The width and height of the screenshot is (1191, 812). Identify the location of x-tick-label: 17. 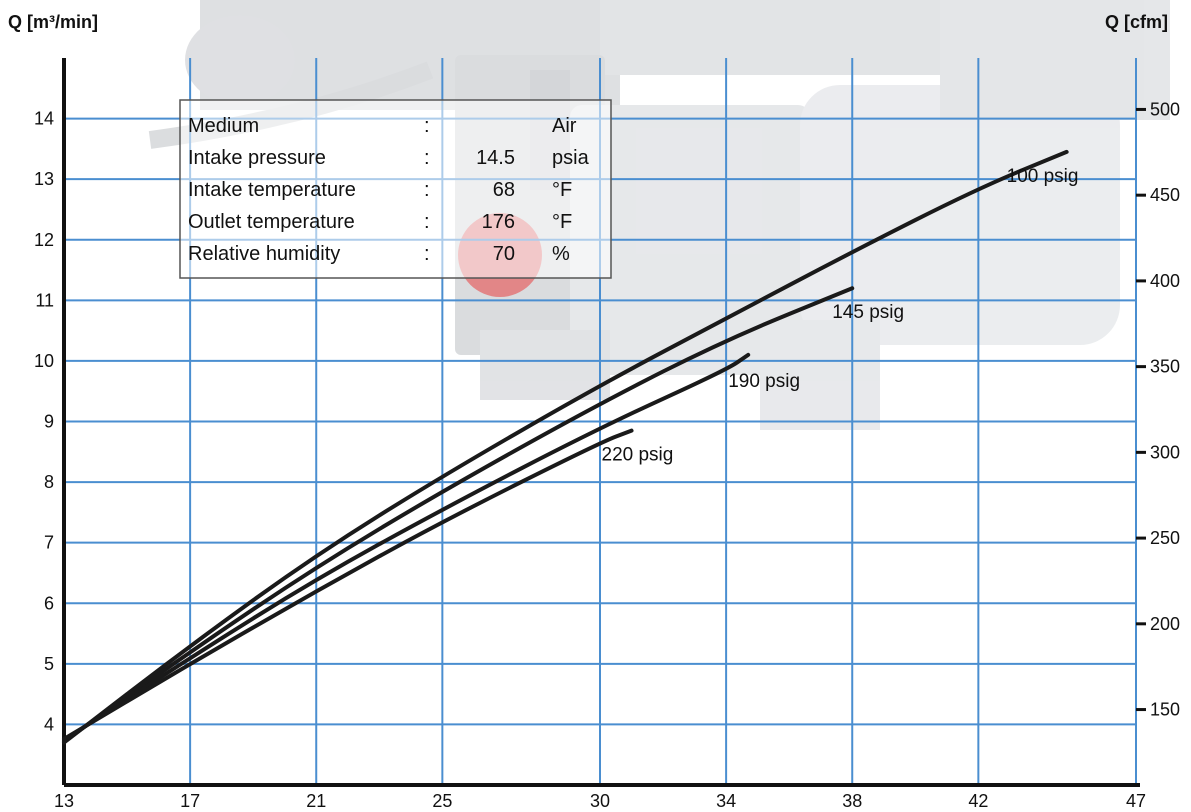
(190, 801).